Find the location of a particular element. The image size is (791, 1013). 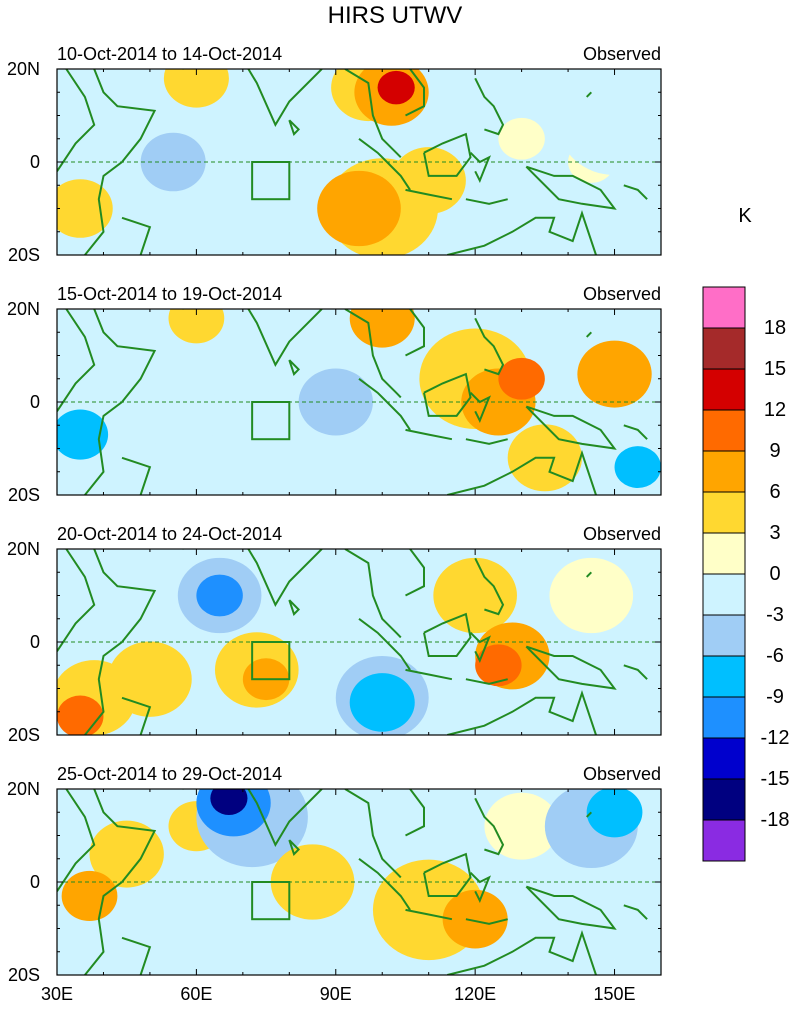

lon-label: 60E is located at coordinates (196, 994).